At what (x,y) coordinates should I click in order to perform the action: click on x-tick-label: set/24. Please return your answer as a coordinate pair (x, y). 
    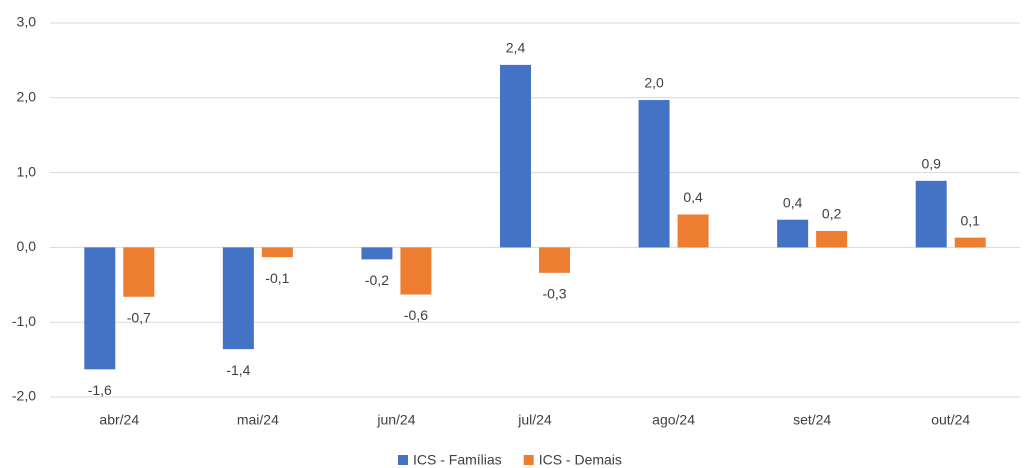
    Looking at the image, I should click on (812, 420).